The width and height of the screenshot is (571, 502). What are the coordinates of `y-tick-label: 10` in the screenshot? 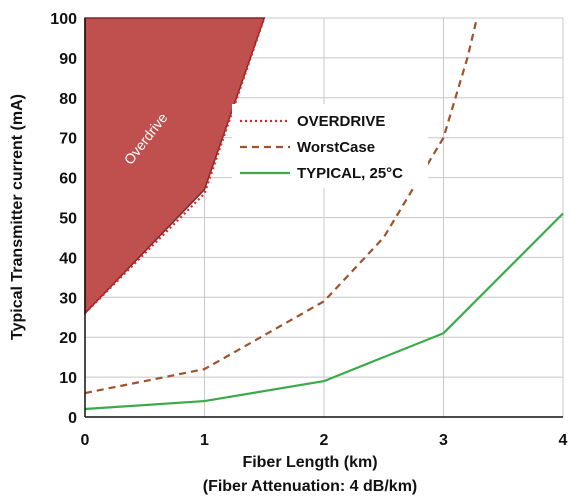 It's located at (68, 378).